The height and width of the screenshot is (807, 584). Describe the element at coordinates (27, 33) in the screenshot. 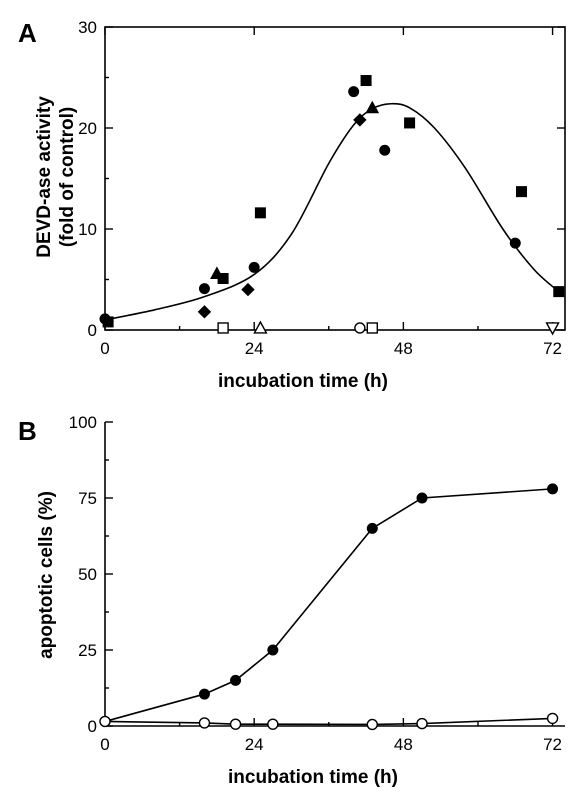

I see `panel-label-a: A` at that location.